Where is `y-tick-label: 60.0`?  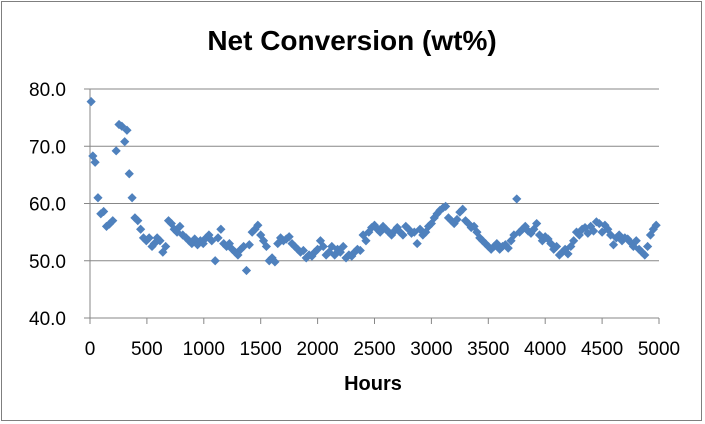 y-tick-label: 60.0 is located at coordinates (47, 205).